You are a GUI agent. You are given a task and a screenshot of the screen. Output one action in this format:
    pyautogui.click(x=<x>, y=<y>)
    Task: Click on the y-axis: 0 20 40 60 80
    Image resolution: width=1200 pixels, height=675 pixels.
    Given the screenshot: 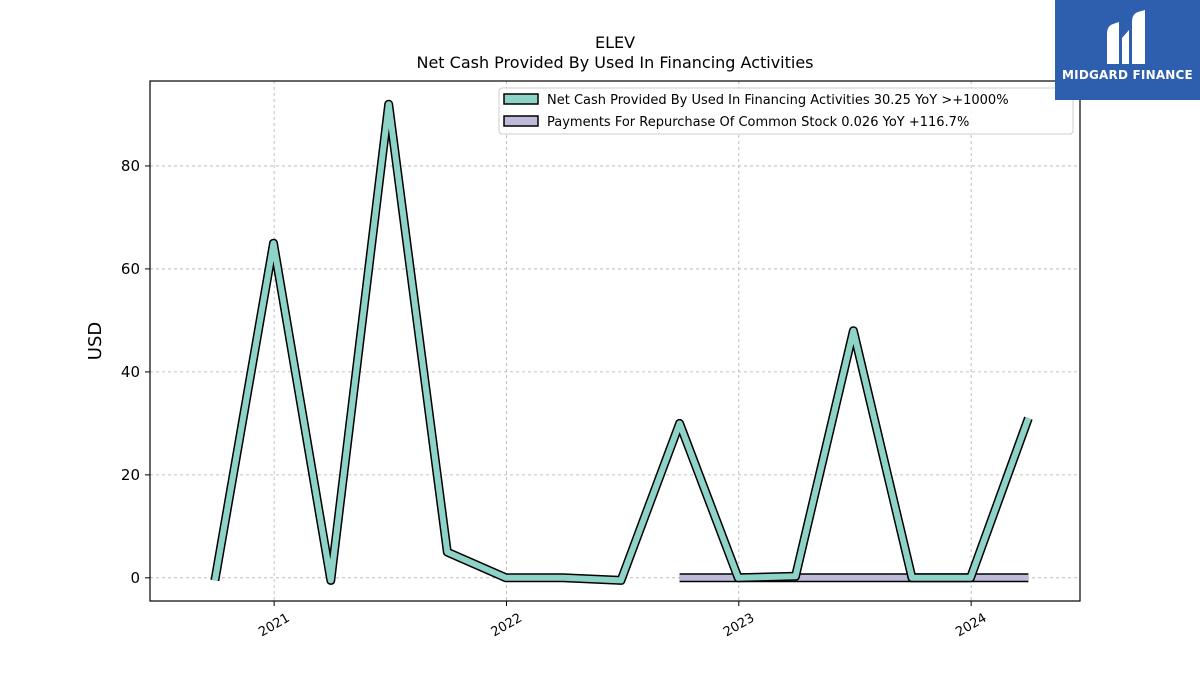 What is the action you would take?
    pyautogui.click(x=135, y=372)
    